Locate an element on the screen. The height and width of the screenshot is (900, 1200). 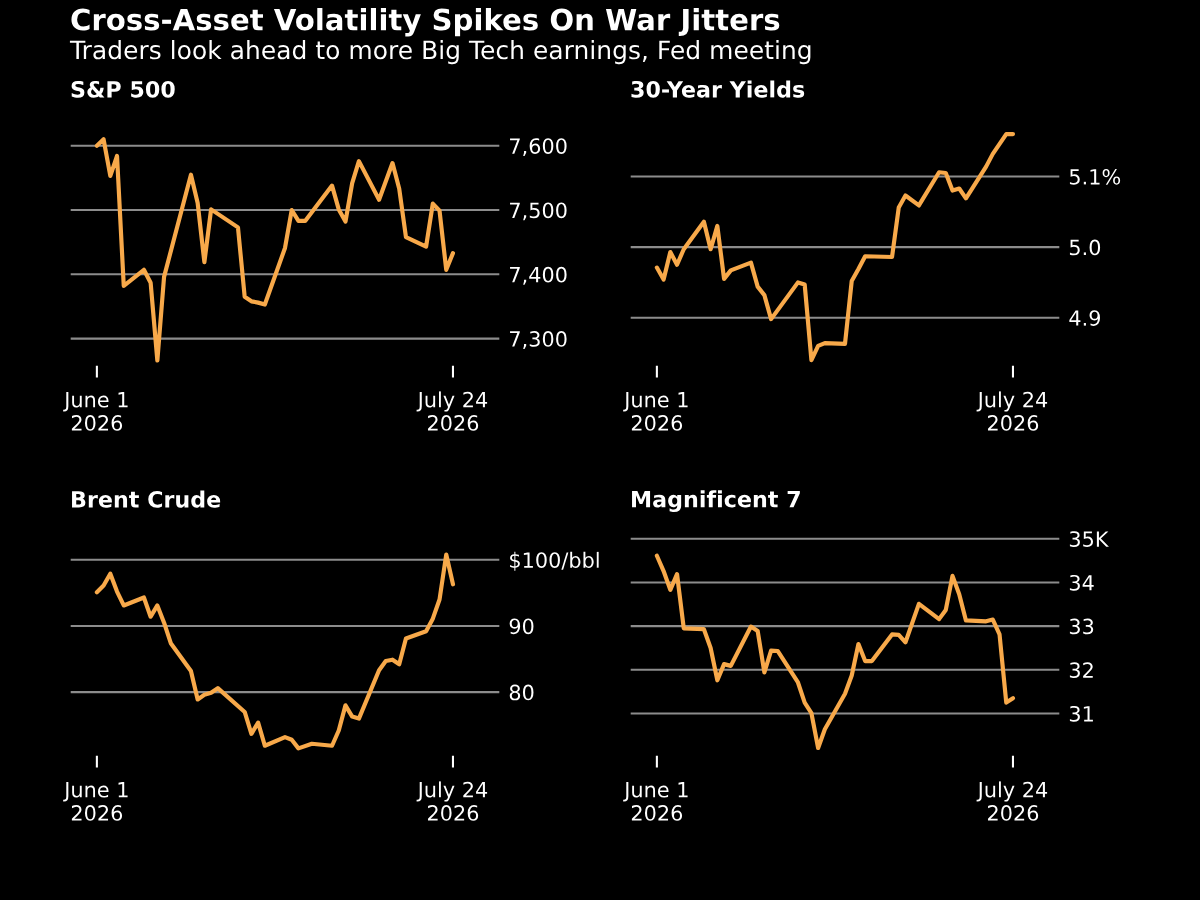
chart-title: S&P 500 is located at coordinates (123, 89).